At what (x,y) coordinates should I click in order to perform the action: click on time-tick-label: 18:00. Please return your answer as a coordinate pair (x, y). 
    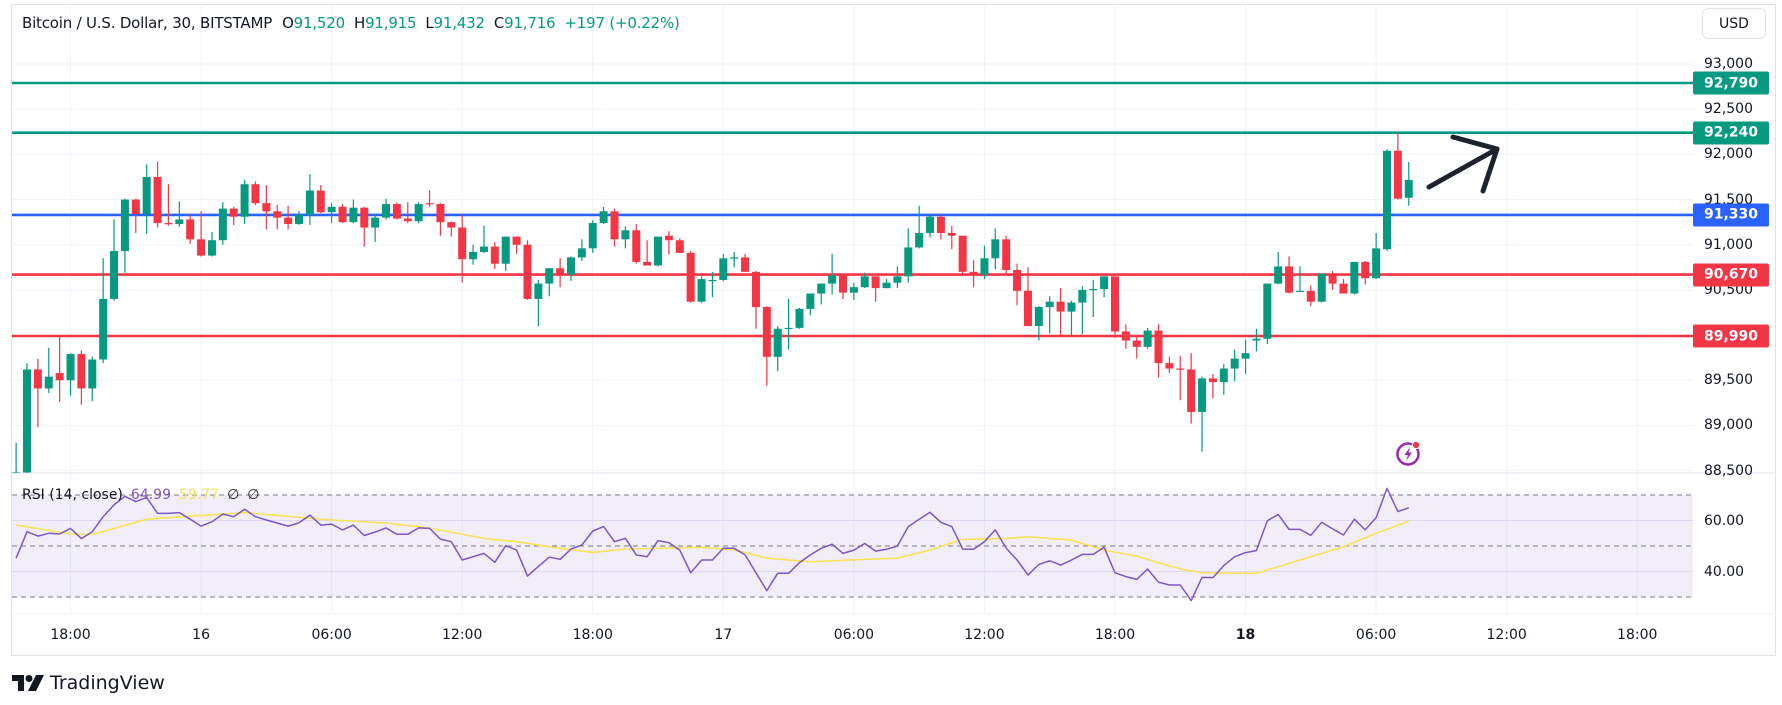
    Looking at the image, I should click on (1637, 635).